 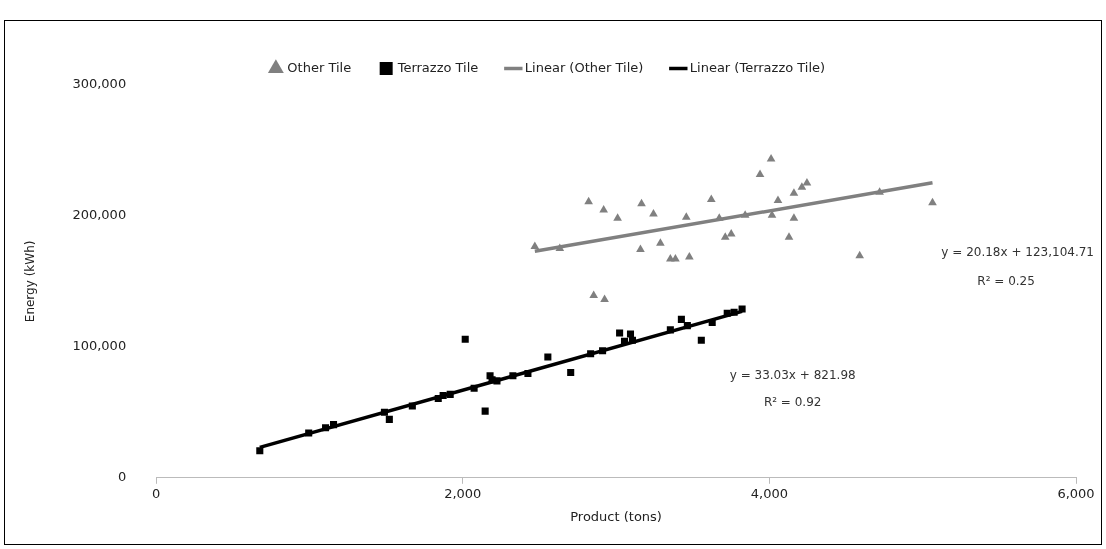 I want to click on annotation: y = 33.03x + 821.98, so click(x=792, y=374).